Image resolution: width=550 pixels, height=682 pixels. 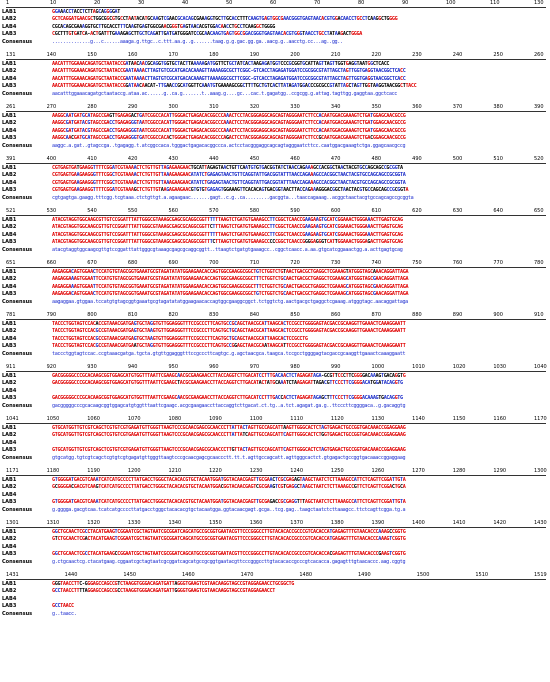 I want to click on sequence-row: LAB3 GCCTAACC, so click(x=275, y=606).